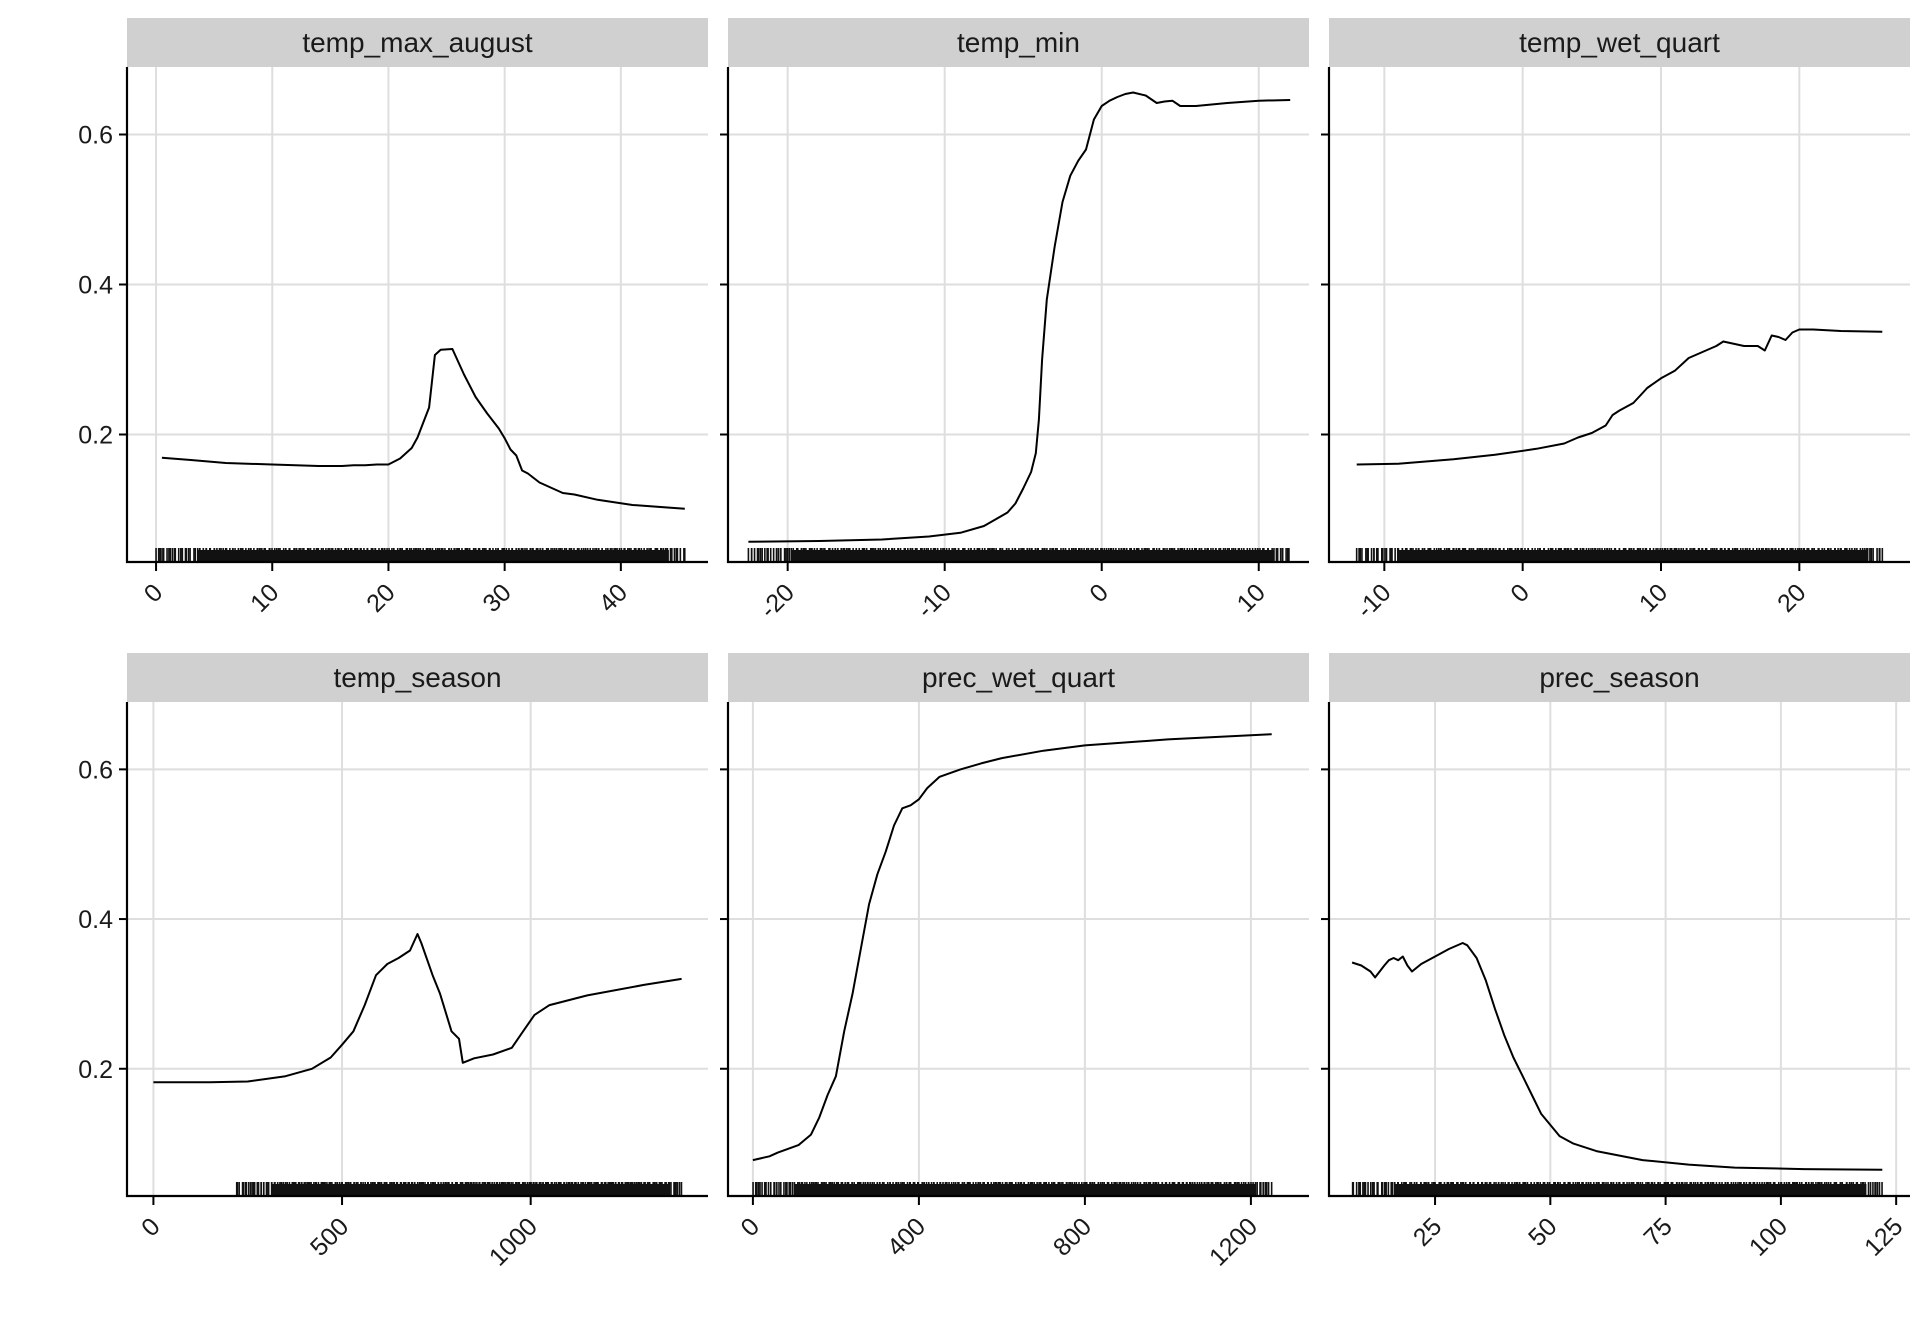 The width and height of the screenshot is (1920, 1344). I want to click on panel-title: temp_max_august, so click(417, 42).